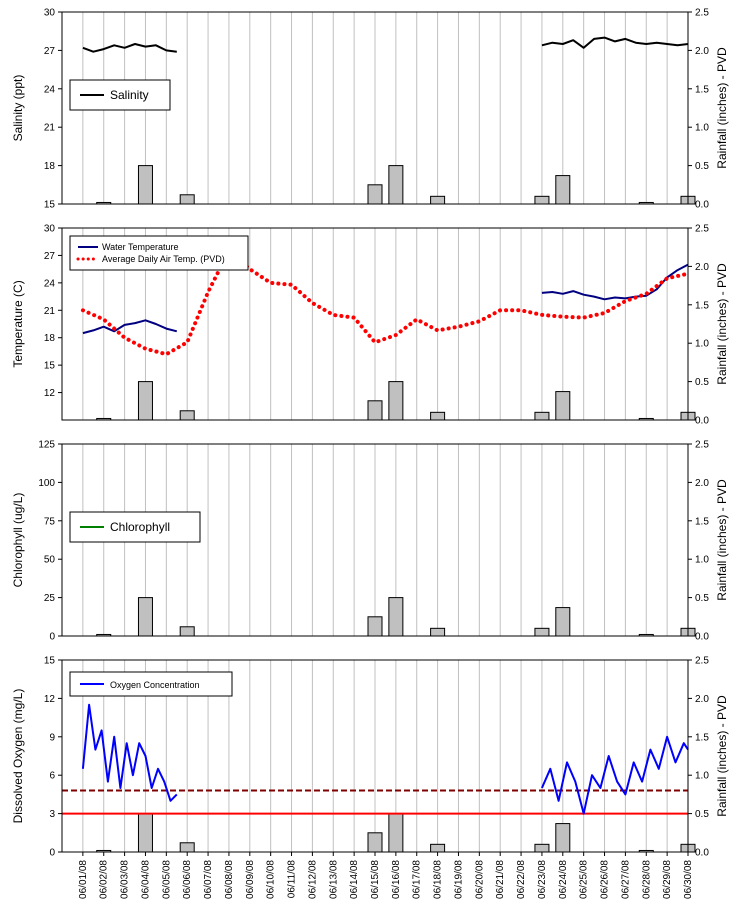  I want to click on y-tick-label: 3, so click(52, 814).